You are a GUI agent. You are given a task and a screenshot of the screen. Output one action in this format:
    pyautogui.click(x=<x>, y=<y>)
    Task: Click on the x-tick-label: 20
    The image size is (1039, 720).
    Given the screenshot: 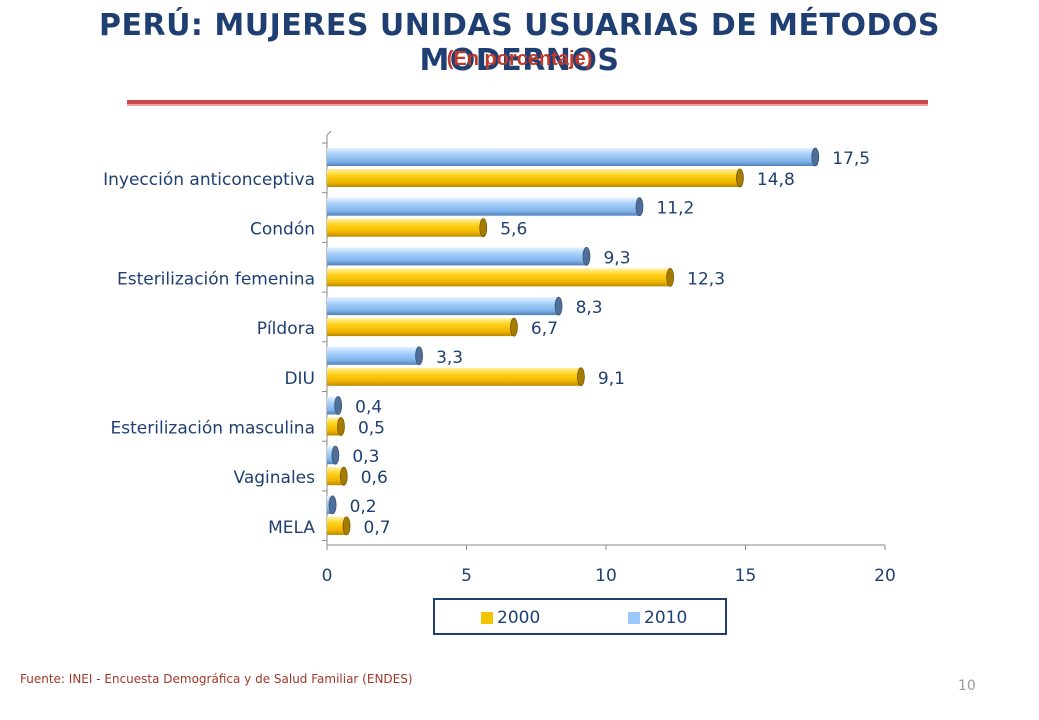 What is the action you would take?
    pyautogui.click(x=885, y=576)
    